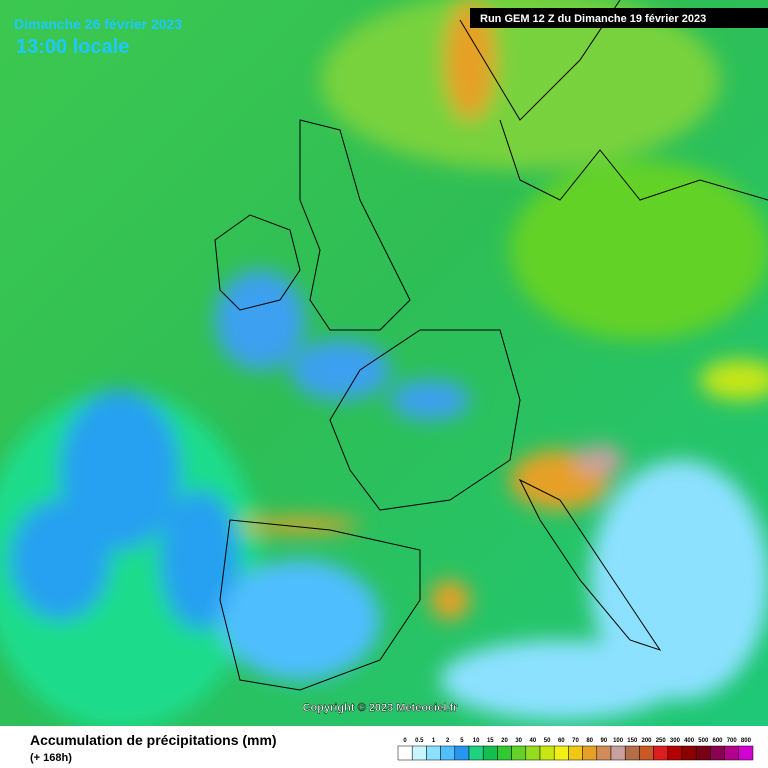 This screenshot has height=768, width=768. Describe the element at coordinates (72, 47) in the screenshot. I see `time-label: 13:00 locale` at that location.